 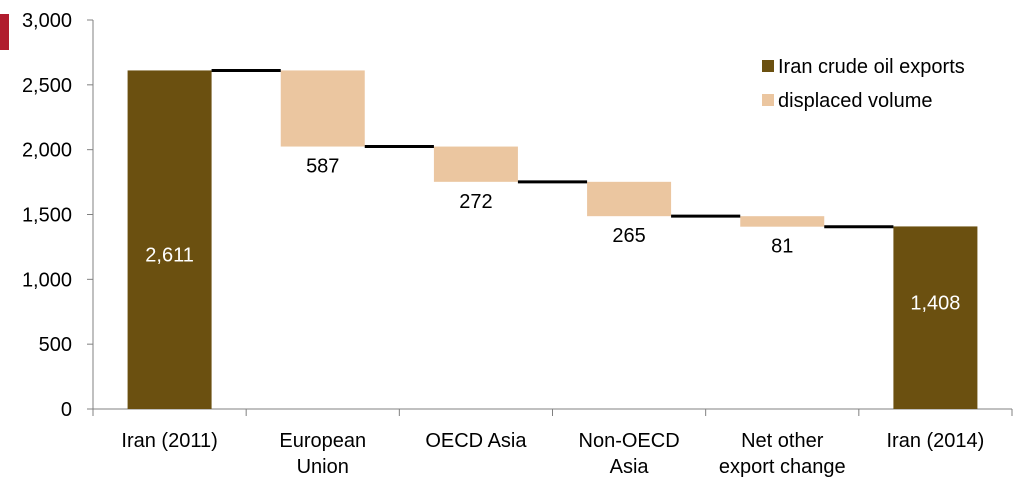 I want to click on x-category-label: Iran (2014), so click(x=935, y=441).